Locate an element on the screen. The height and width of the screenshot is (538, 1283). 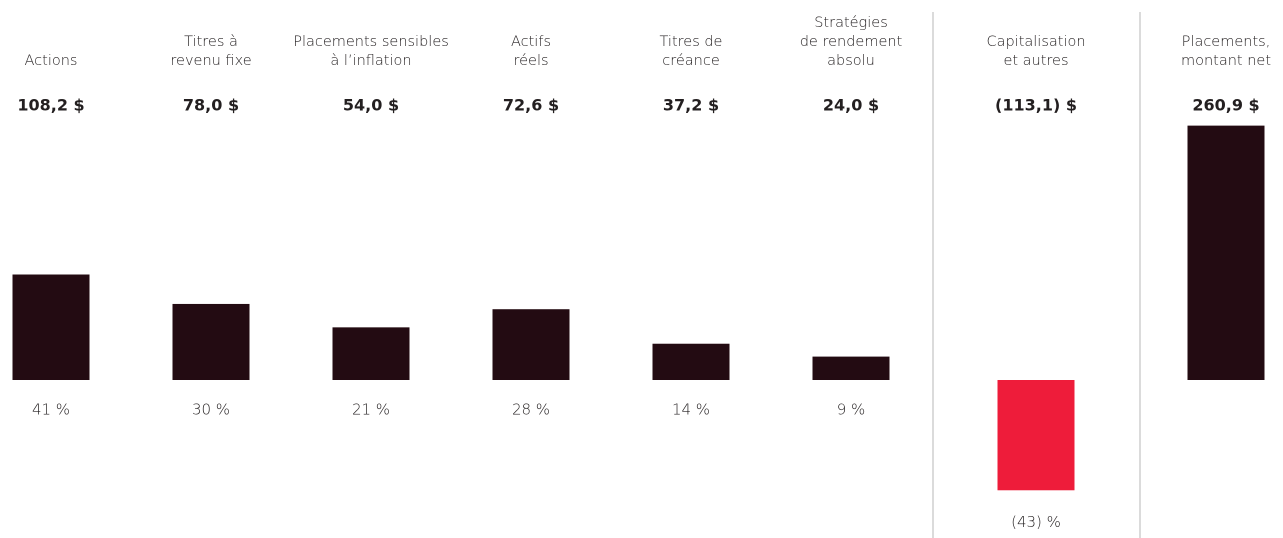
category-label: Titres à revenu fixe is located at coordinates (210, 51).